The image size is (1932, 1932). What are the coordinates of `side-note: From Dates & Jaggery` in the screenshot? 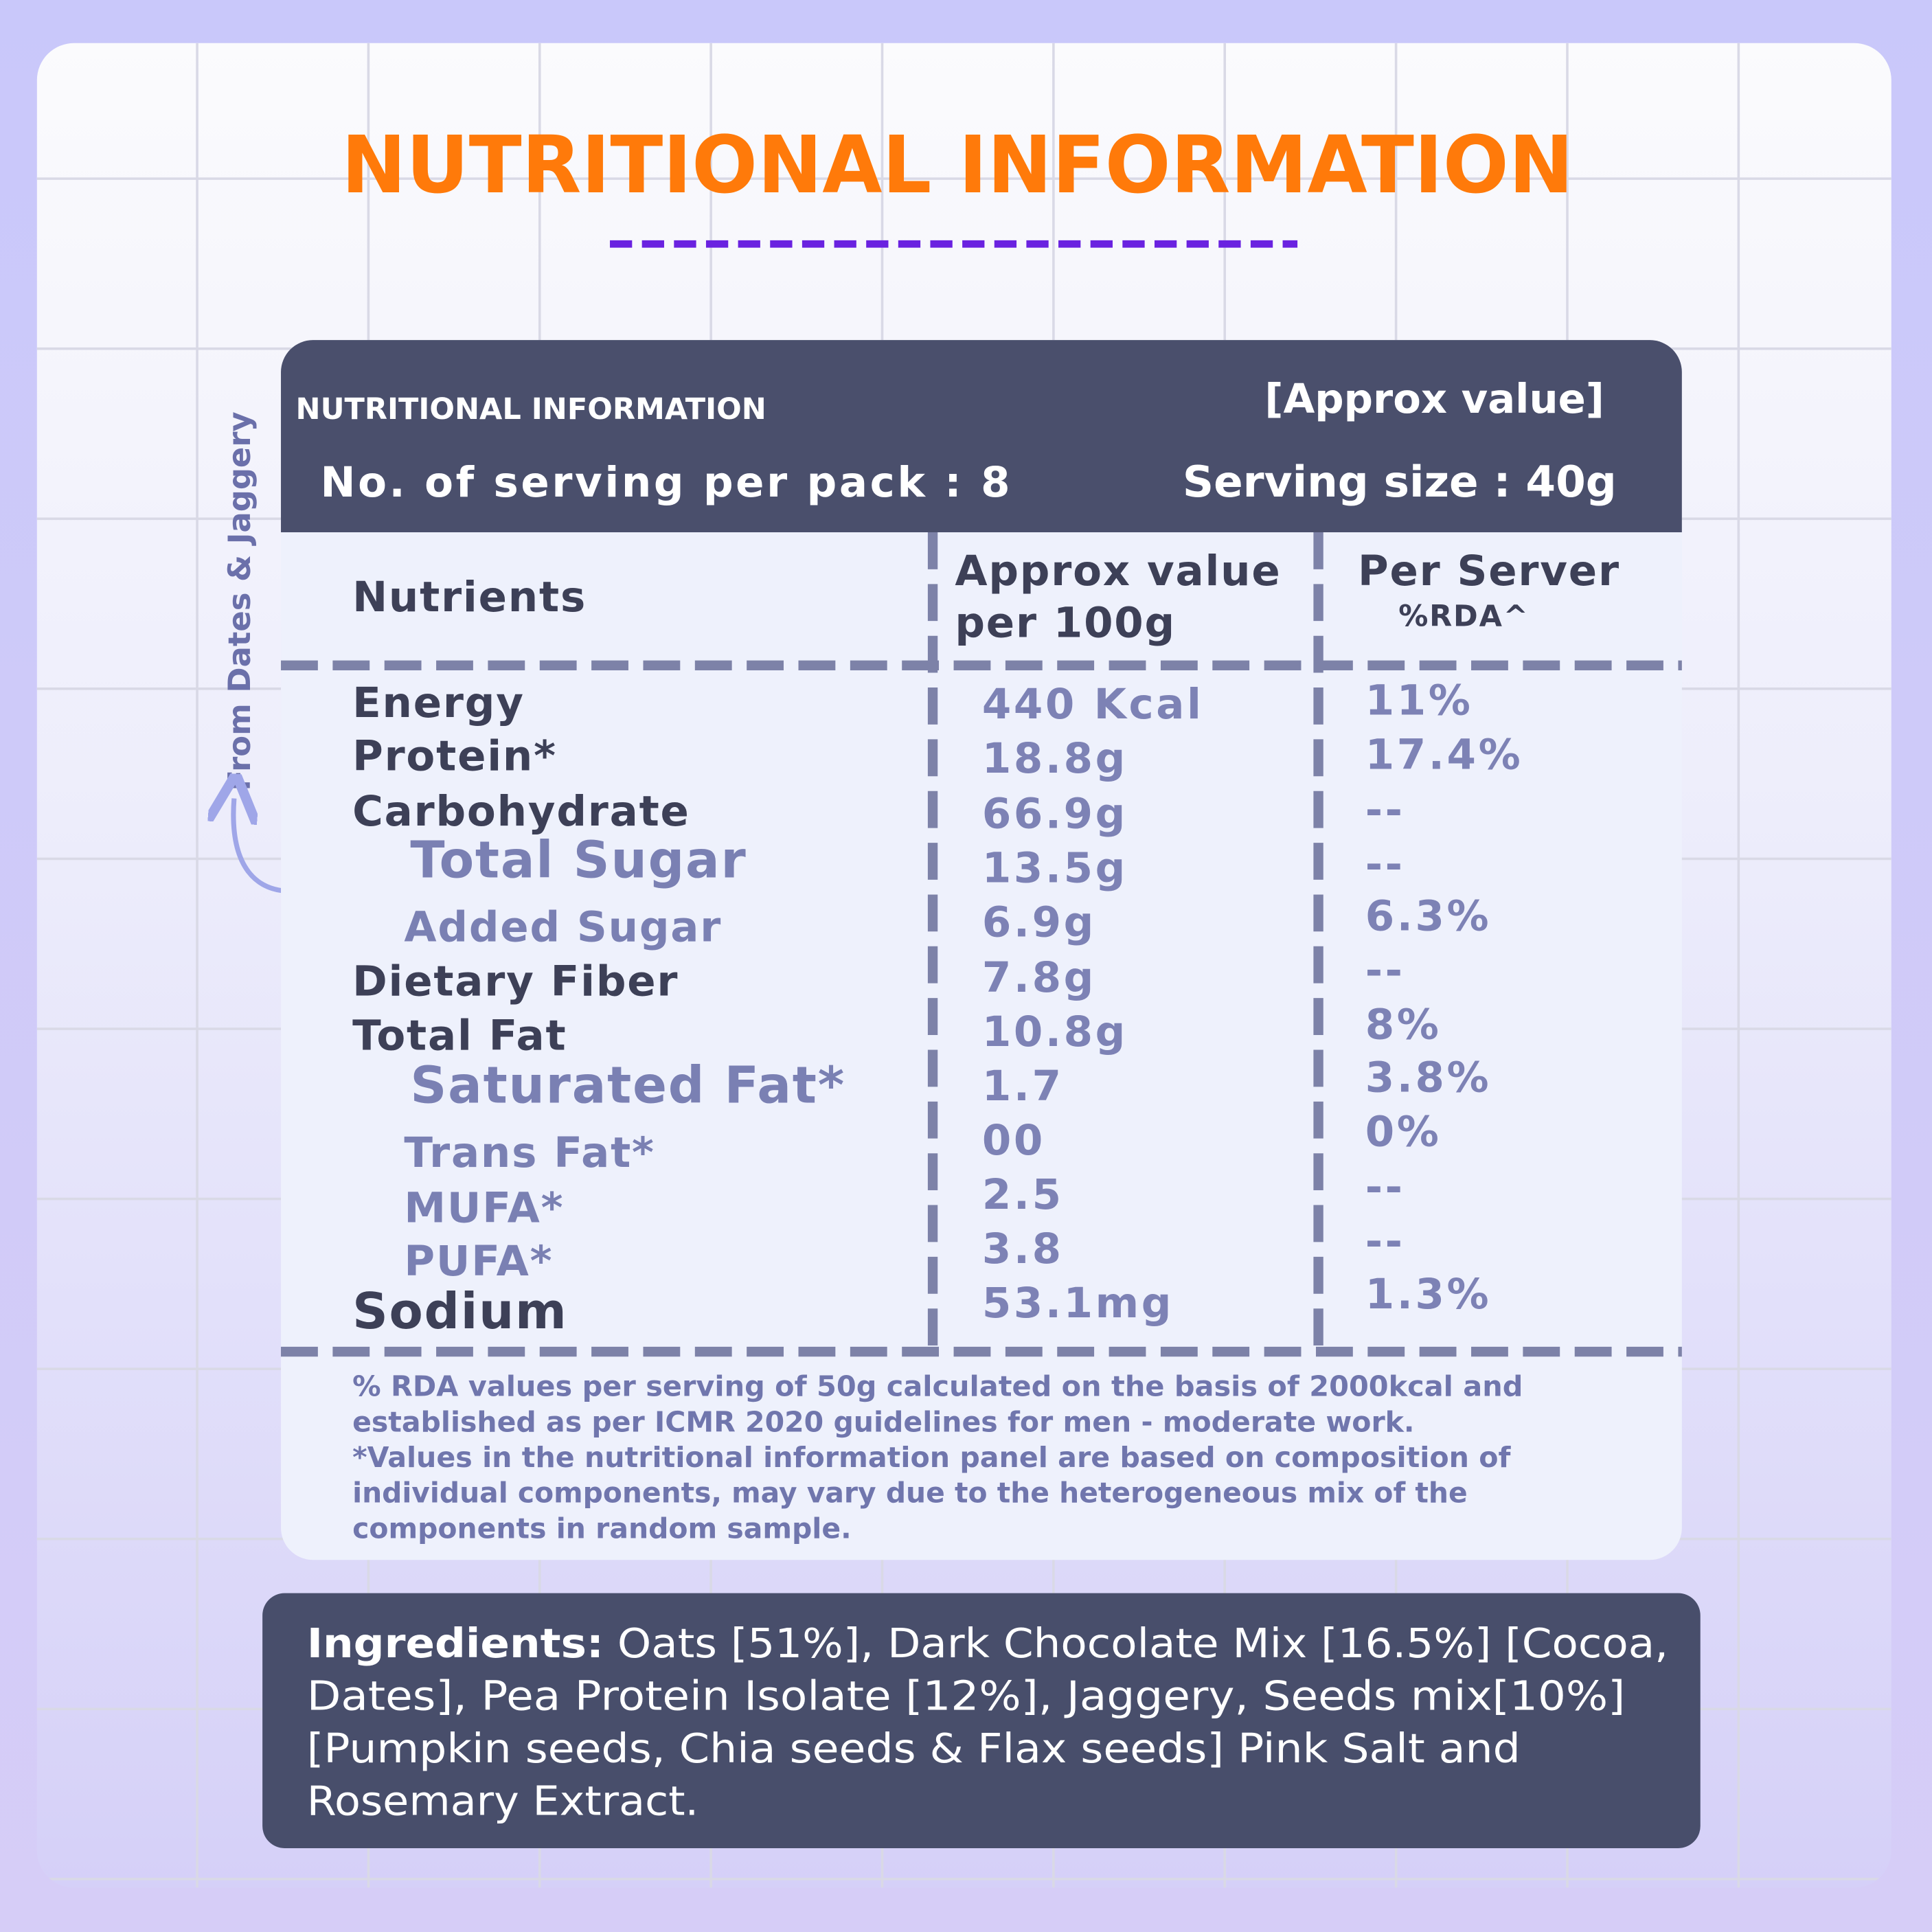 It's located at (239, 601).